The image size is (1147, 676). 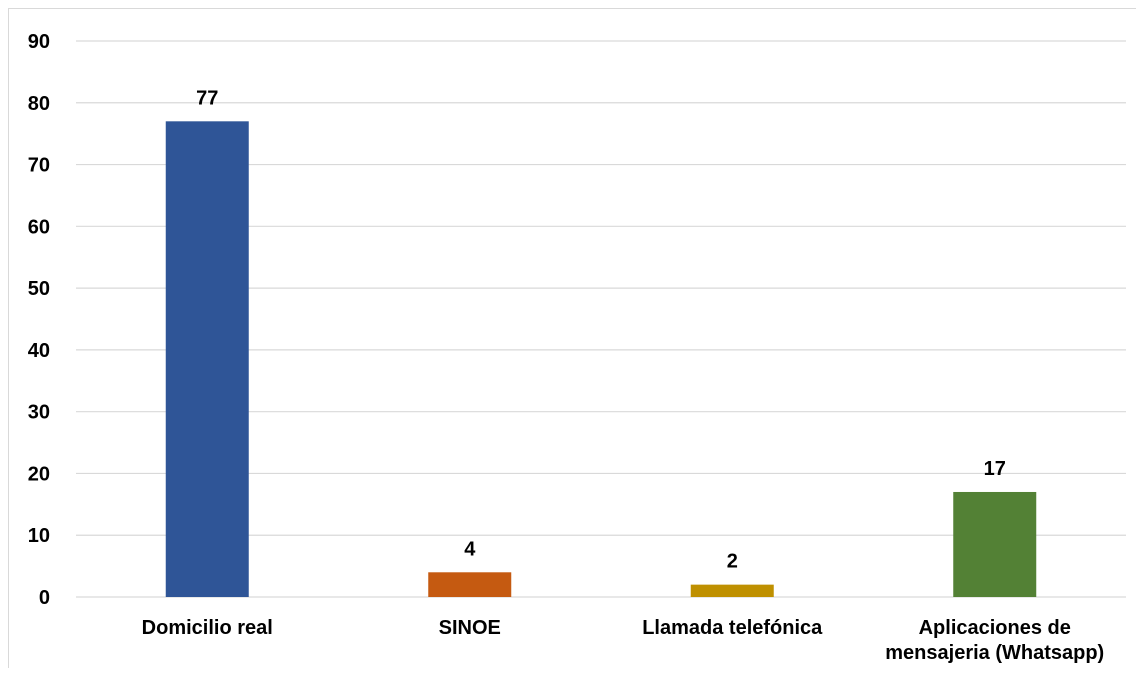 I want to click on x-category-label: SINOE, so click(x=470, y=628).